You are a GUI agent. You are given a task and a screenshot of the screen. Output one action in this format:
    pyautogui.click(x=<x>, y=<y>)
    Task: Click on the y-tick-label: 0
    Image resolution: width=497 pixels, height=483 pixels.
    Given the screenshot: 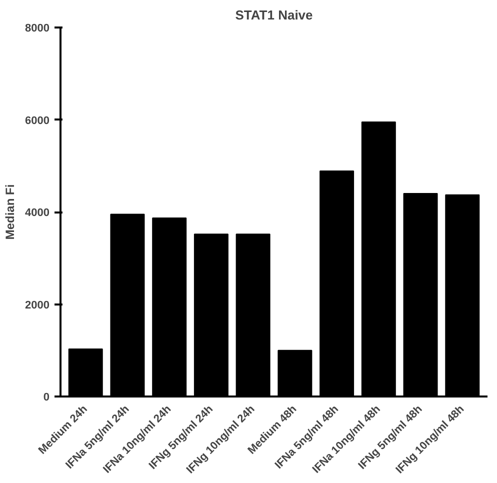 What is the action you would take?
    pyautogui.click(x=46, y=398)
    